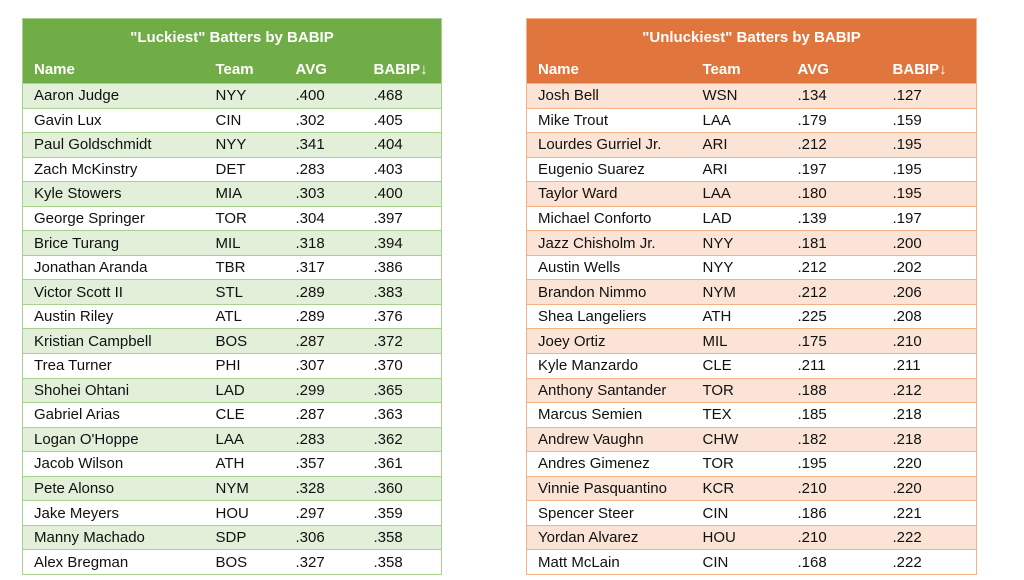 The width and height of the screenshot is (1024, 580). I want to click on player-name-cell: Jazz Chisholm Jr., so click(609, 243).